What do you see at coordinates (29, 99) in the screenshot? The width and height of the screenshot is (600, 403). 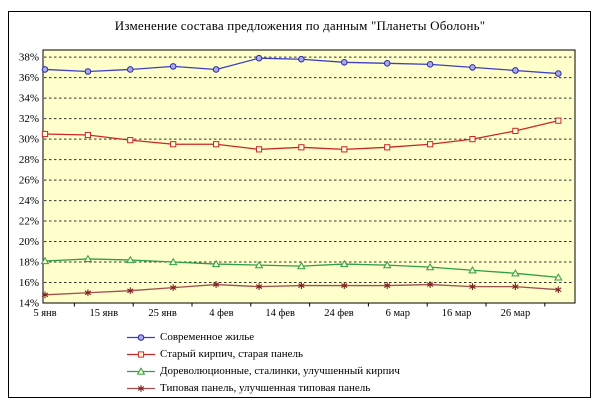 I see `y-axis-tick-label: 34%` at bounding box center [29, 99].